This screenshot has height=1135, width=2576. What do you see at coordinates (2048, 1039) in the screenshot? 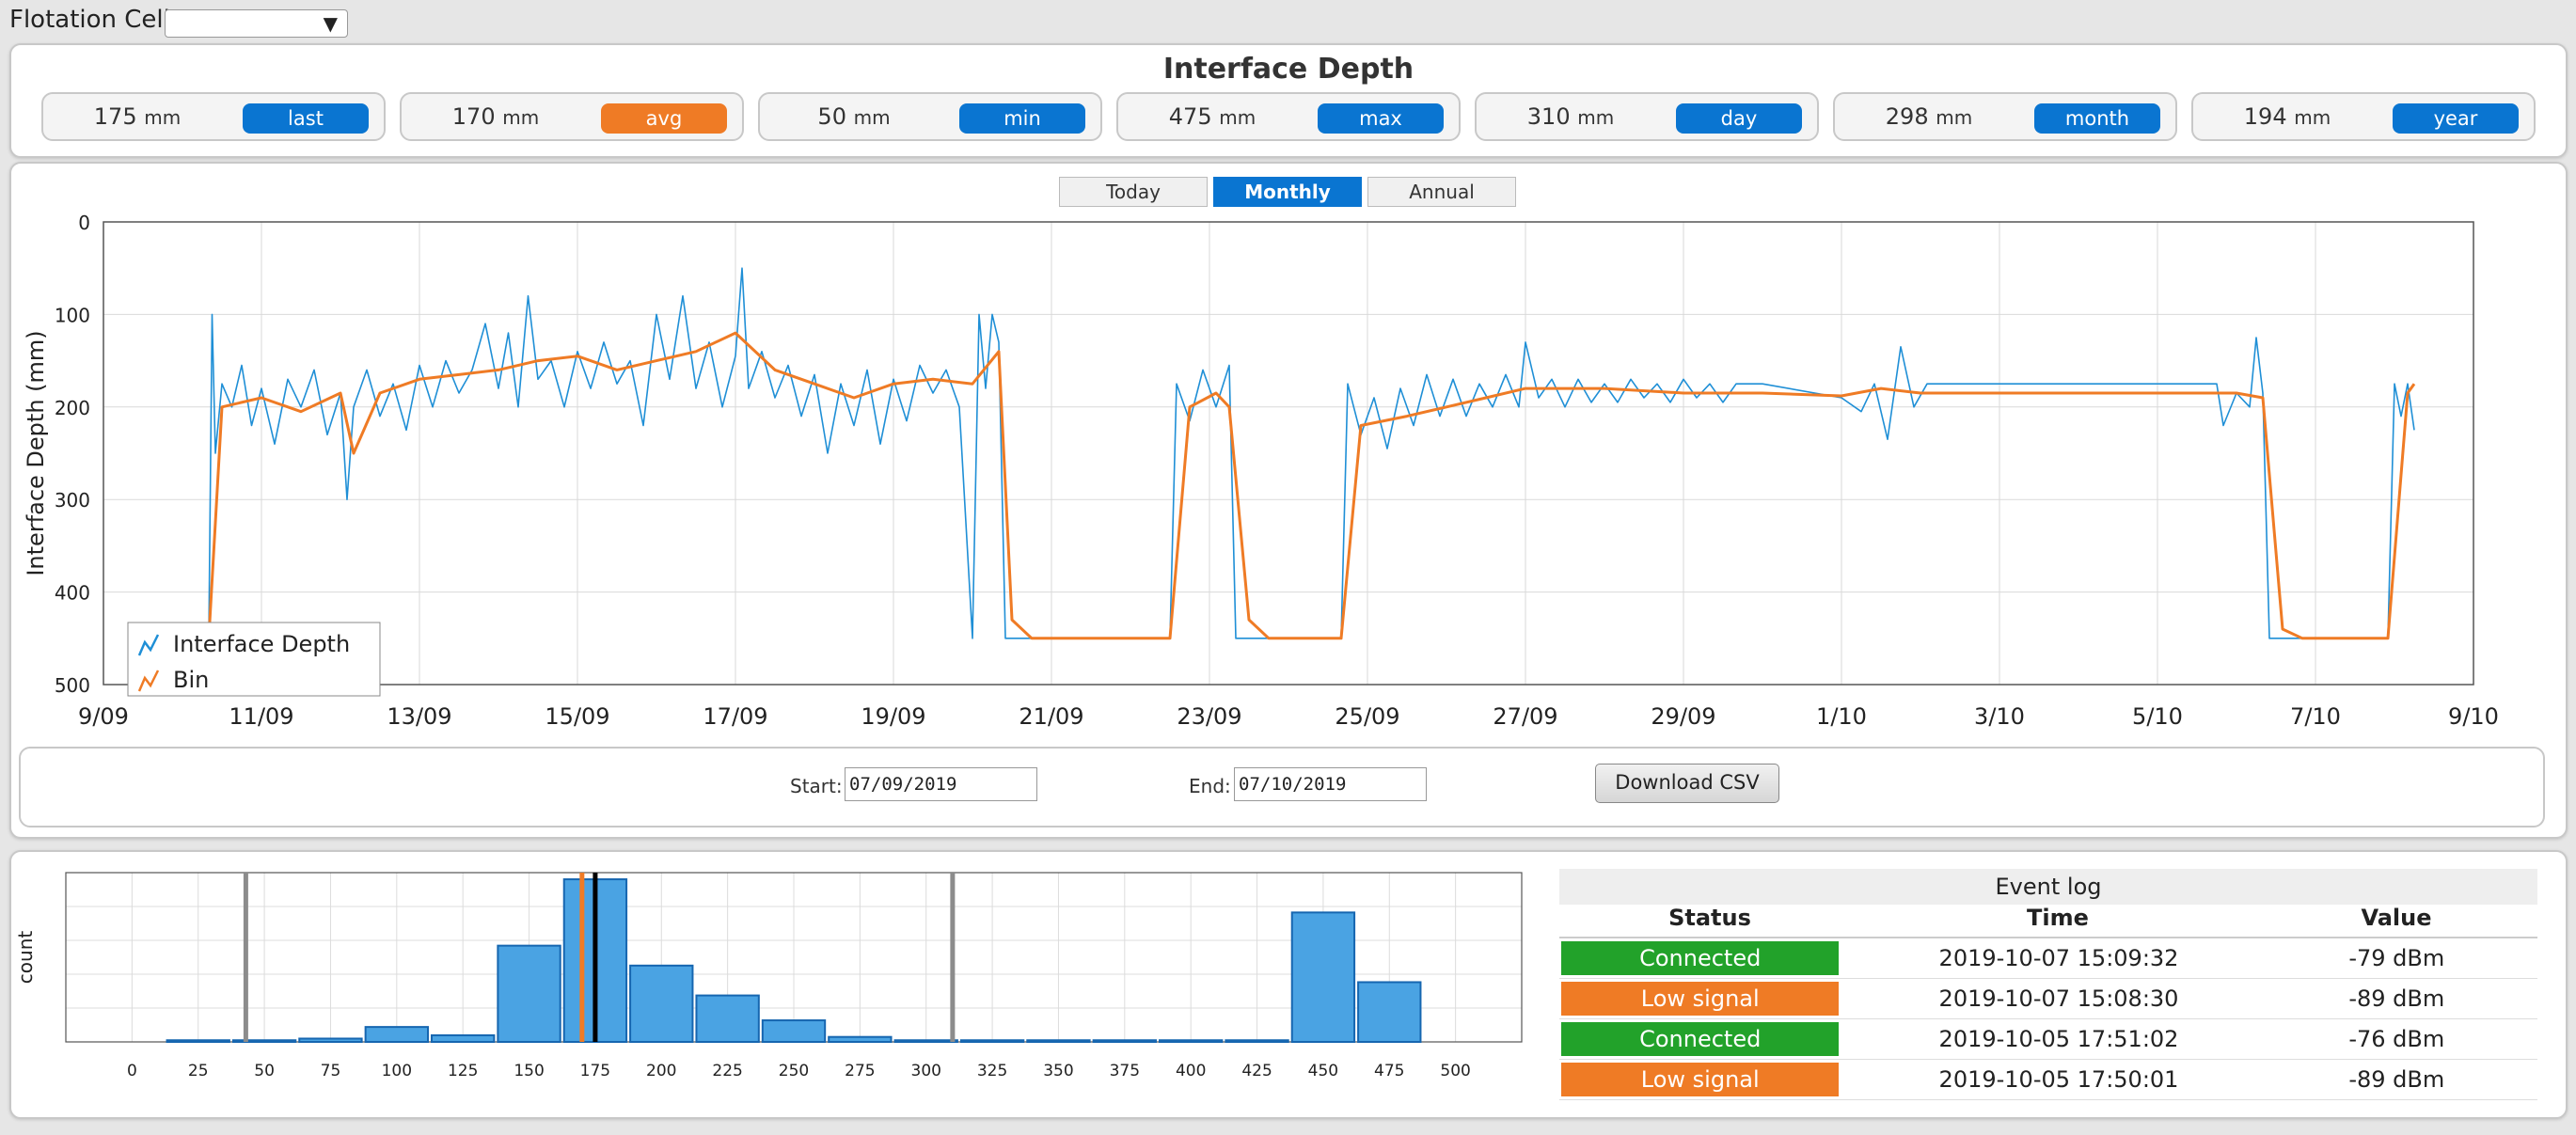
I see `table-row: Connected 2019-10-05 17:51:02 -76 dBm` at bounding box center [2048, 1039].